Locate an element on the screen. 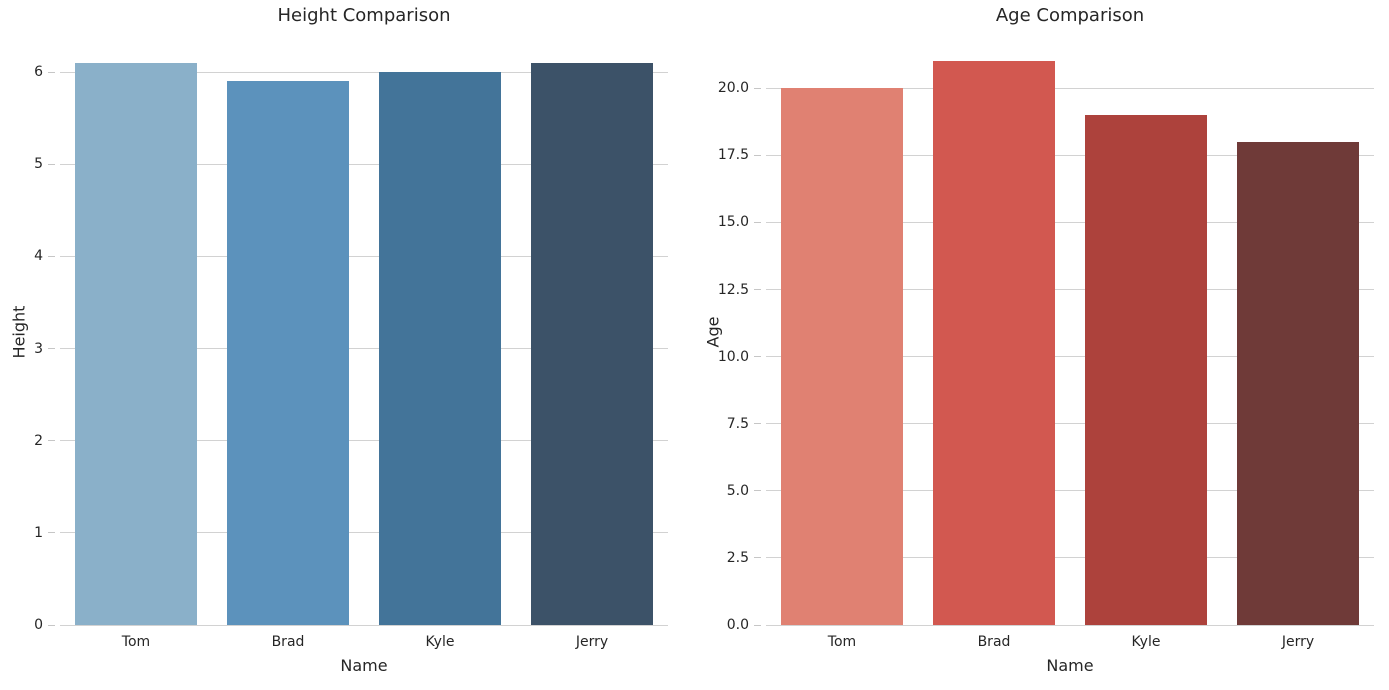 The height and width of the screenshot is (690, 1389). y-tick-label: 17.5 is located at coordinates (733, 155).